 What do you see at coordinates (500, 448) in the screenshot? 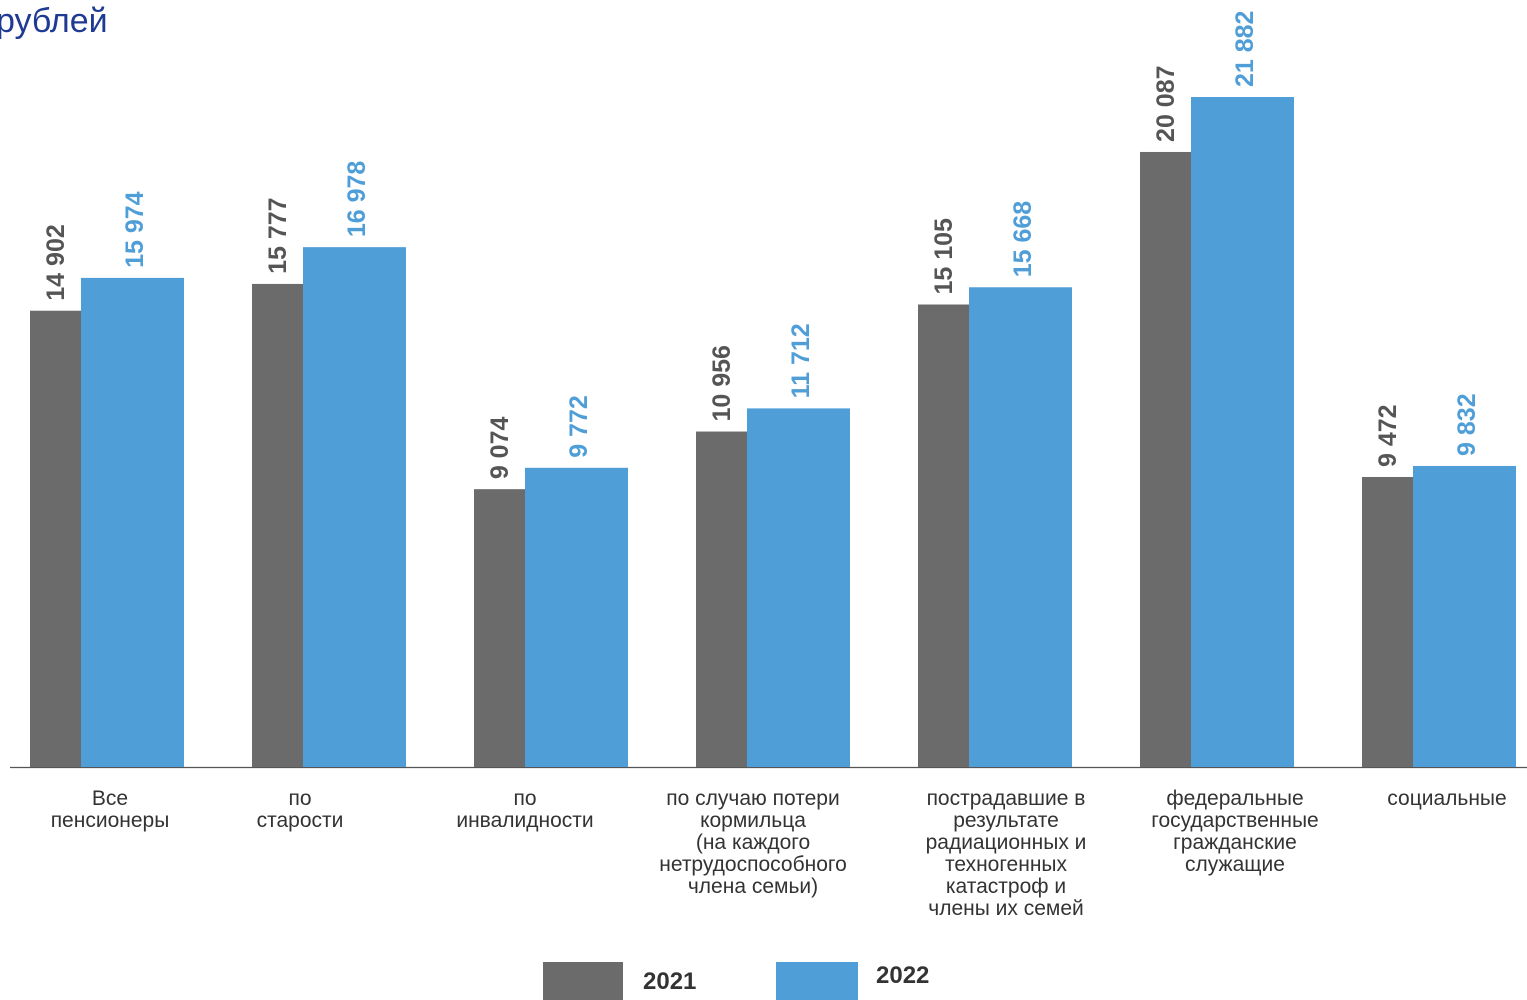
I see `value-label-2021-2: 9 074` at bounding box center [500, 448].